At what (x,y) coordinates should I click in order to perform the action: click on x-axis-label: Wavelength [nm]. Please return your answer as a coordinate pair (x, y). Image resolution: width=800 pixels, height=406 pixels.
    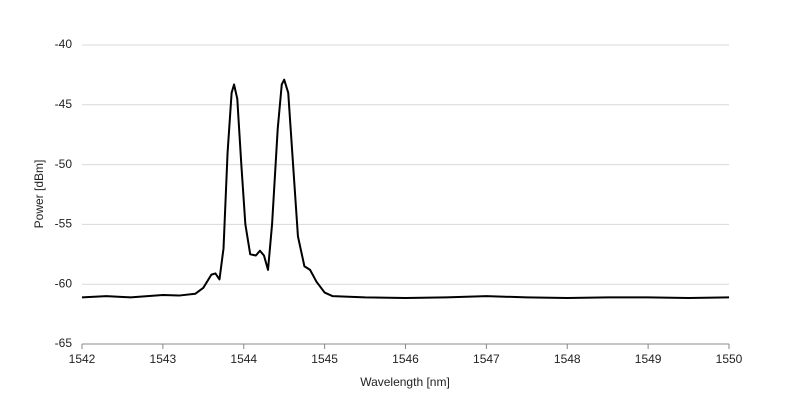
    Looking at the image, I should click on (405, 382).